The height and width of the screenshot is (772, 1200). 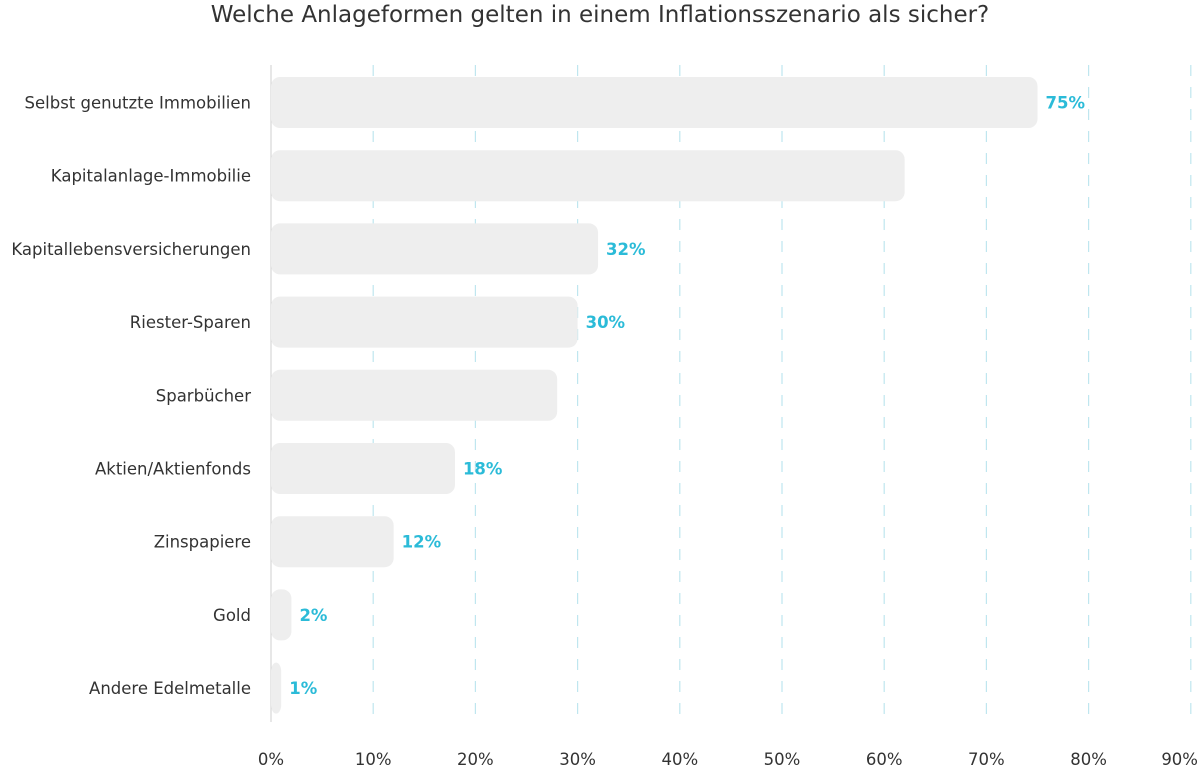 I want to click on x-tick-label: 20%, so click(x=475, y=759).